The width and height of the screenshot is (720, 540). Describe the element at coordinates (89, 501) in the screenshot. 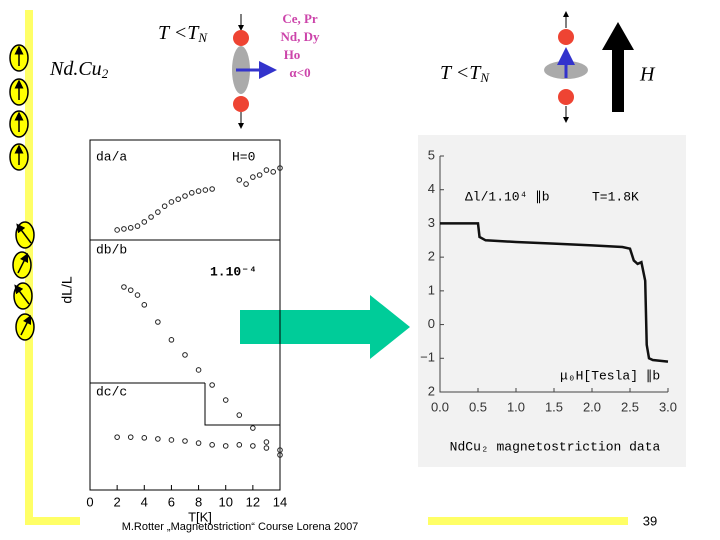

I see `x-tick-label: 0` at that location.